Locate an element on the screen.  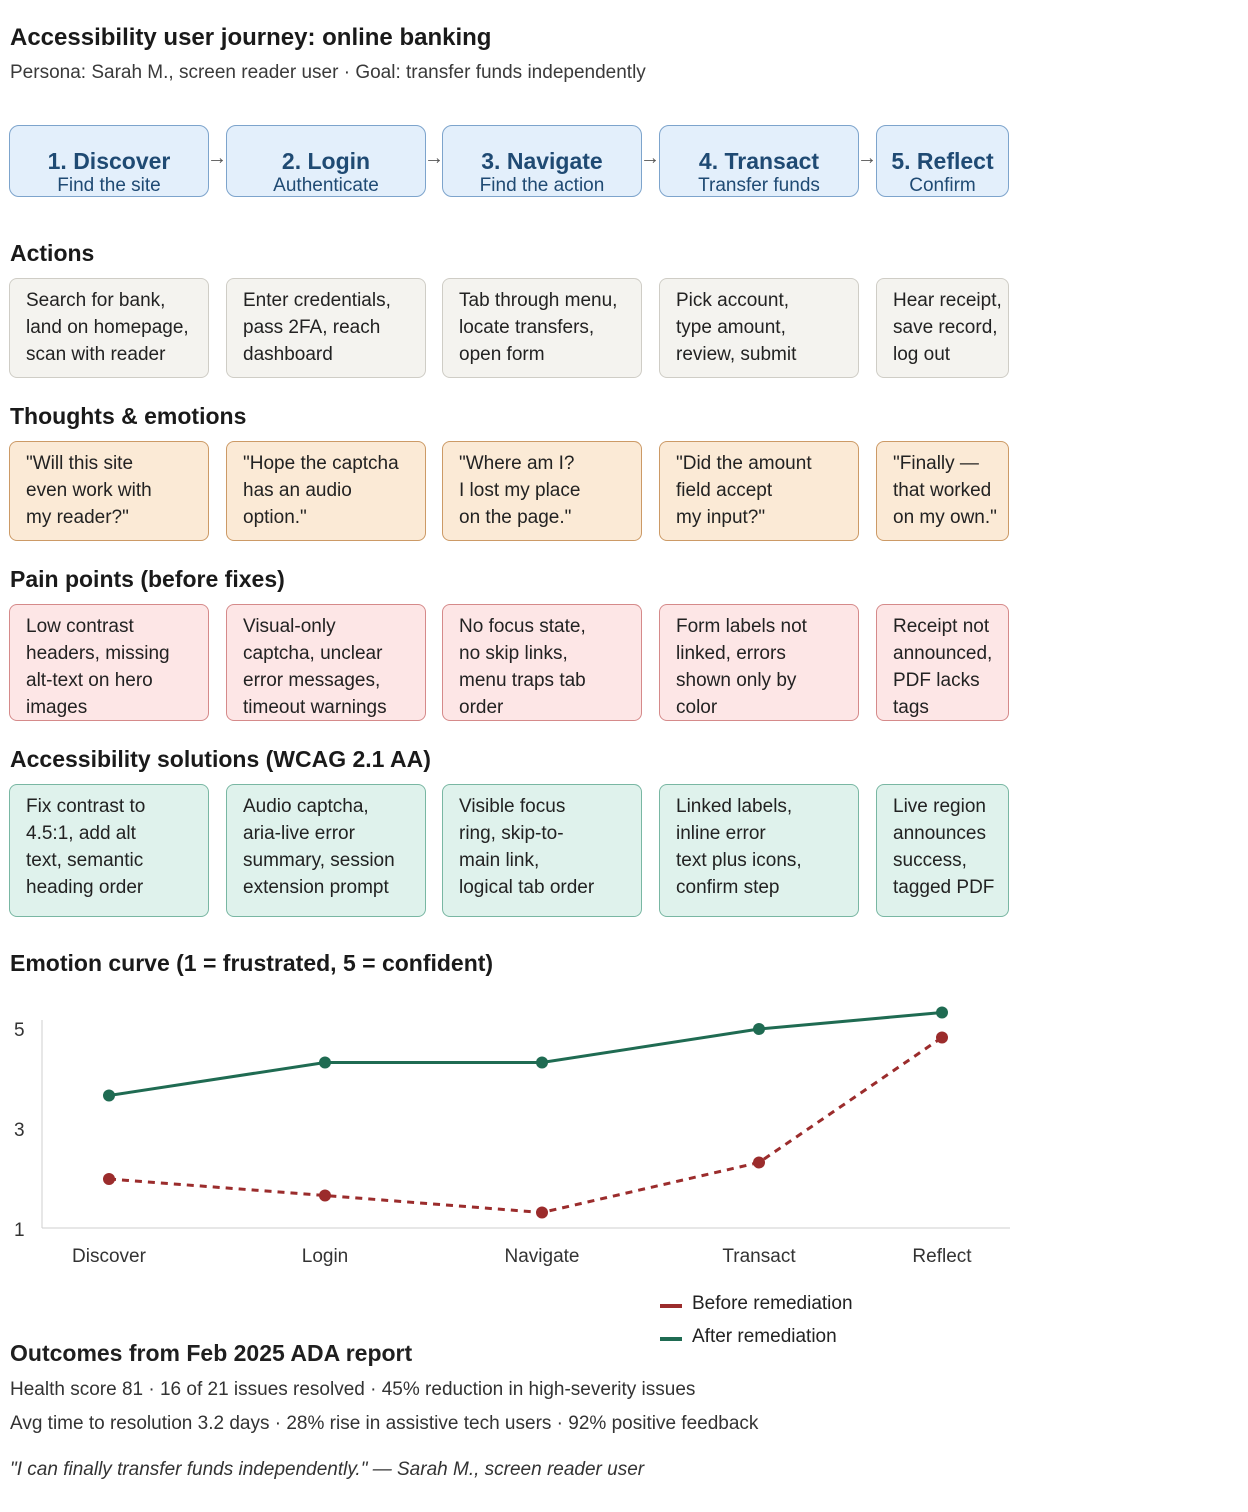
card-line: images is located at coordinates (57, 707).